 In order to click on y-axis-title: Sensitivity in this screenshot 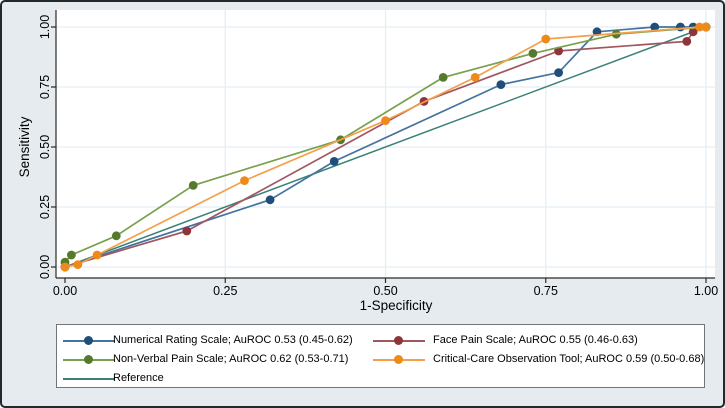, I will do `click(24, 146)`.